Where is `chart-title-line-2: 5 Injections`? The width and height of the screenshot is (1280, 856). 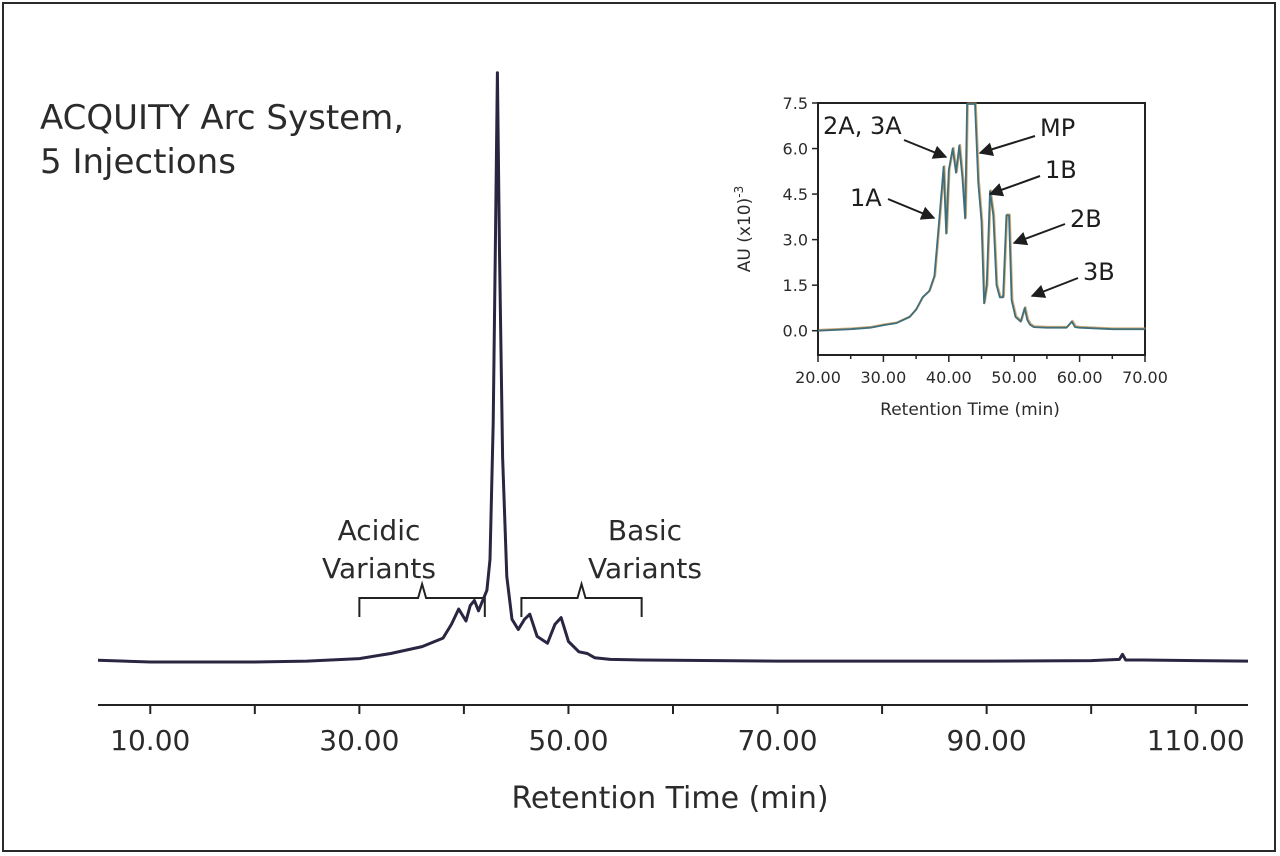 chart-title-line-2: 5 Injections is located at coordinates (138, 162).